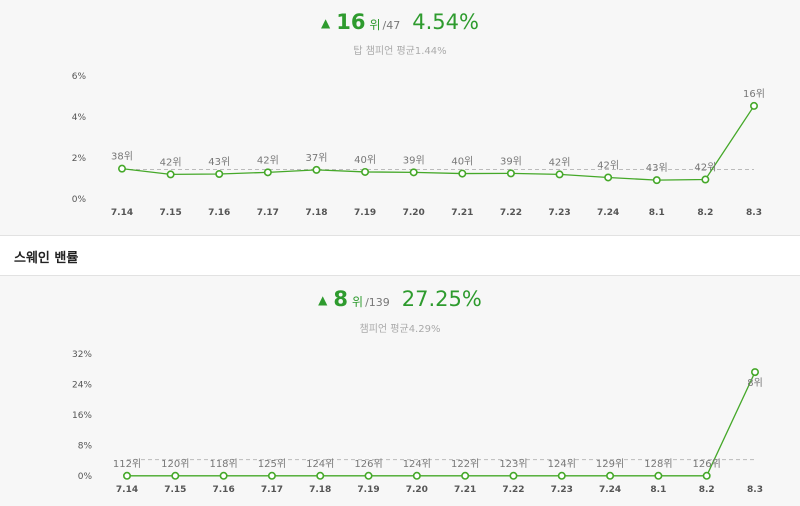  What do you see at coordinates (272, 463) in the screenshot?
I see `data-label: 125위` at bounding box center [272, 463].